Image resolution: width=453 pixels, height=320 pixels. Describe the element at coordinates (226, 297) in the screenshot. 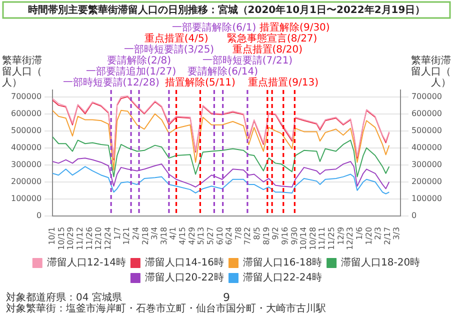

I see `text: 9` at that location.